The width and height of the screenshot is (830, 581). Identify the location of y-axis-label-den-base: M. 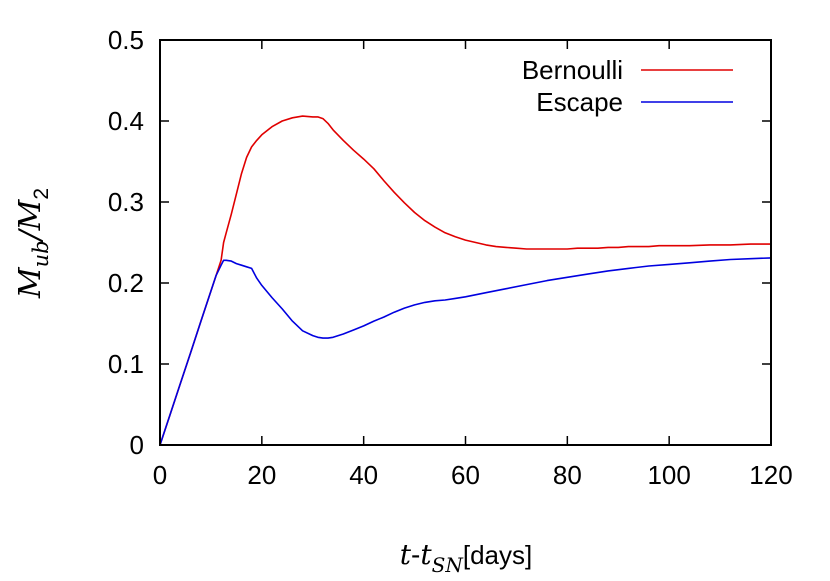
(30, 214).